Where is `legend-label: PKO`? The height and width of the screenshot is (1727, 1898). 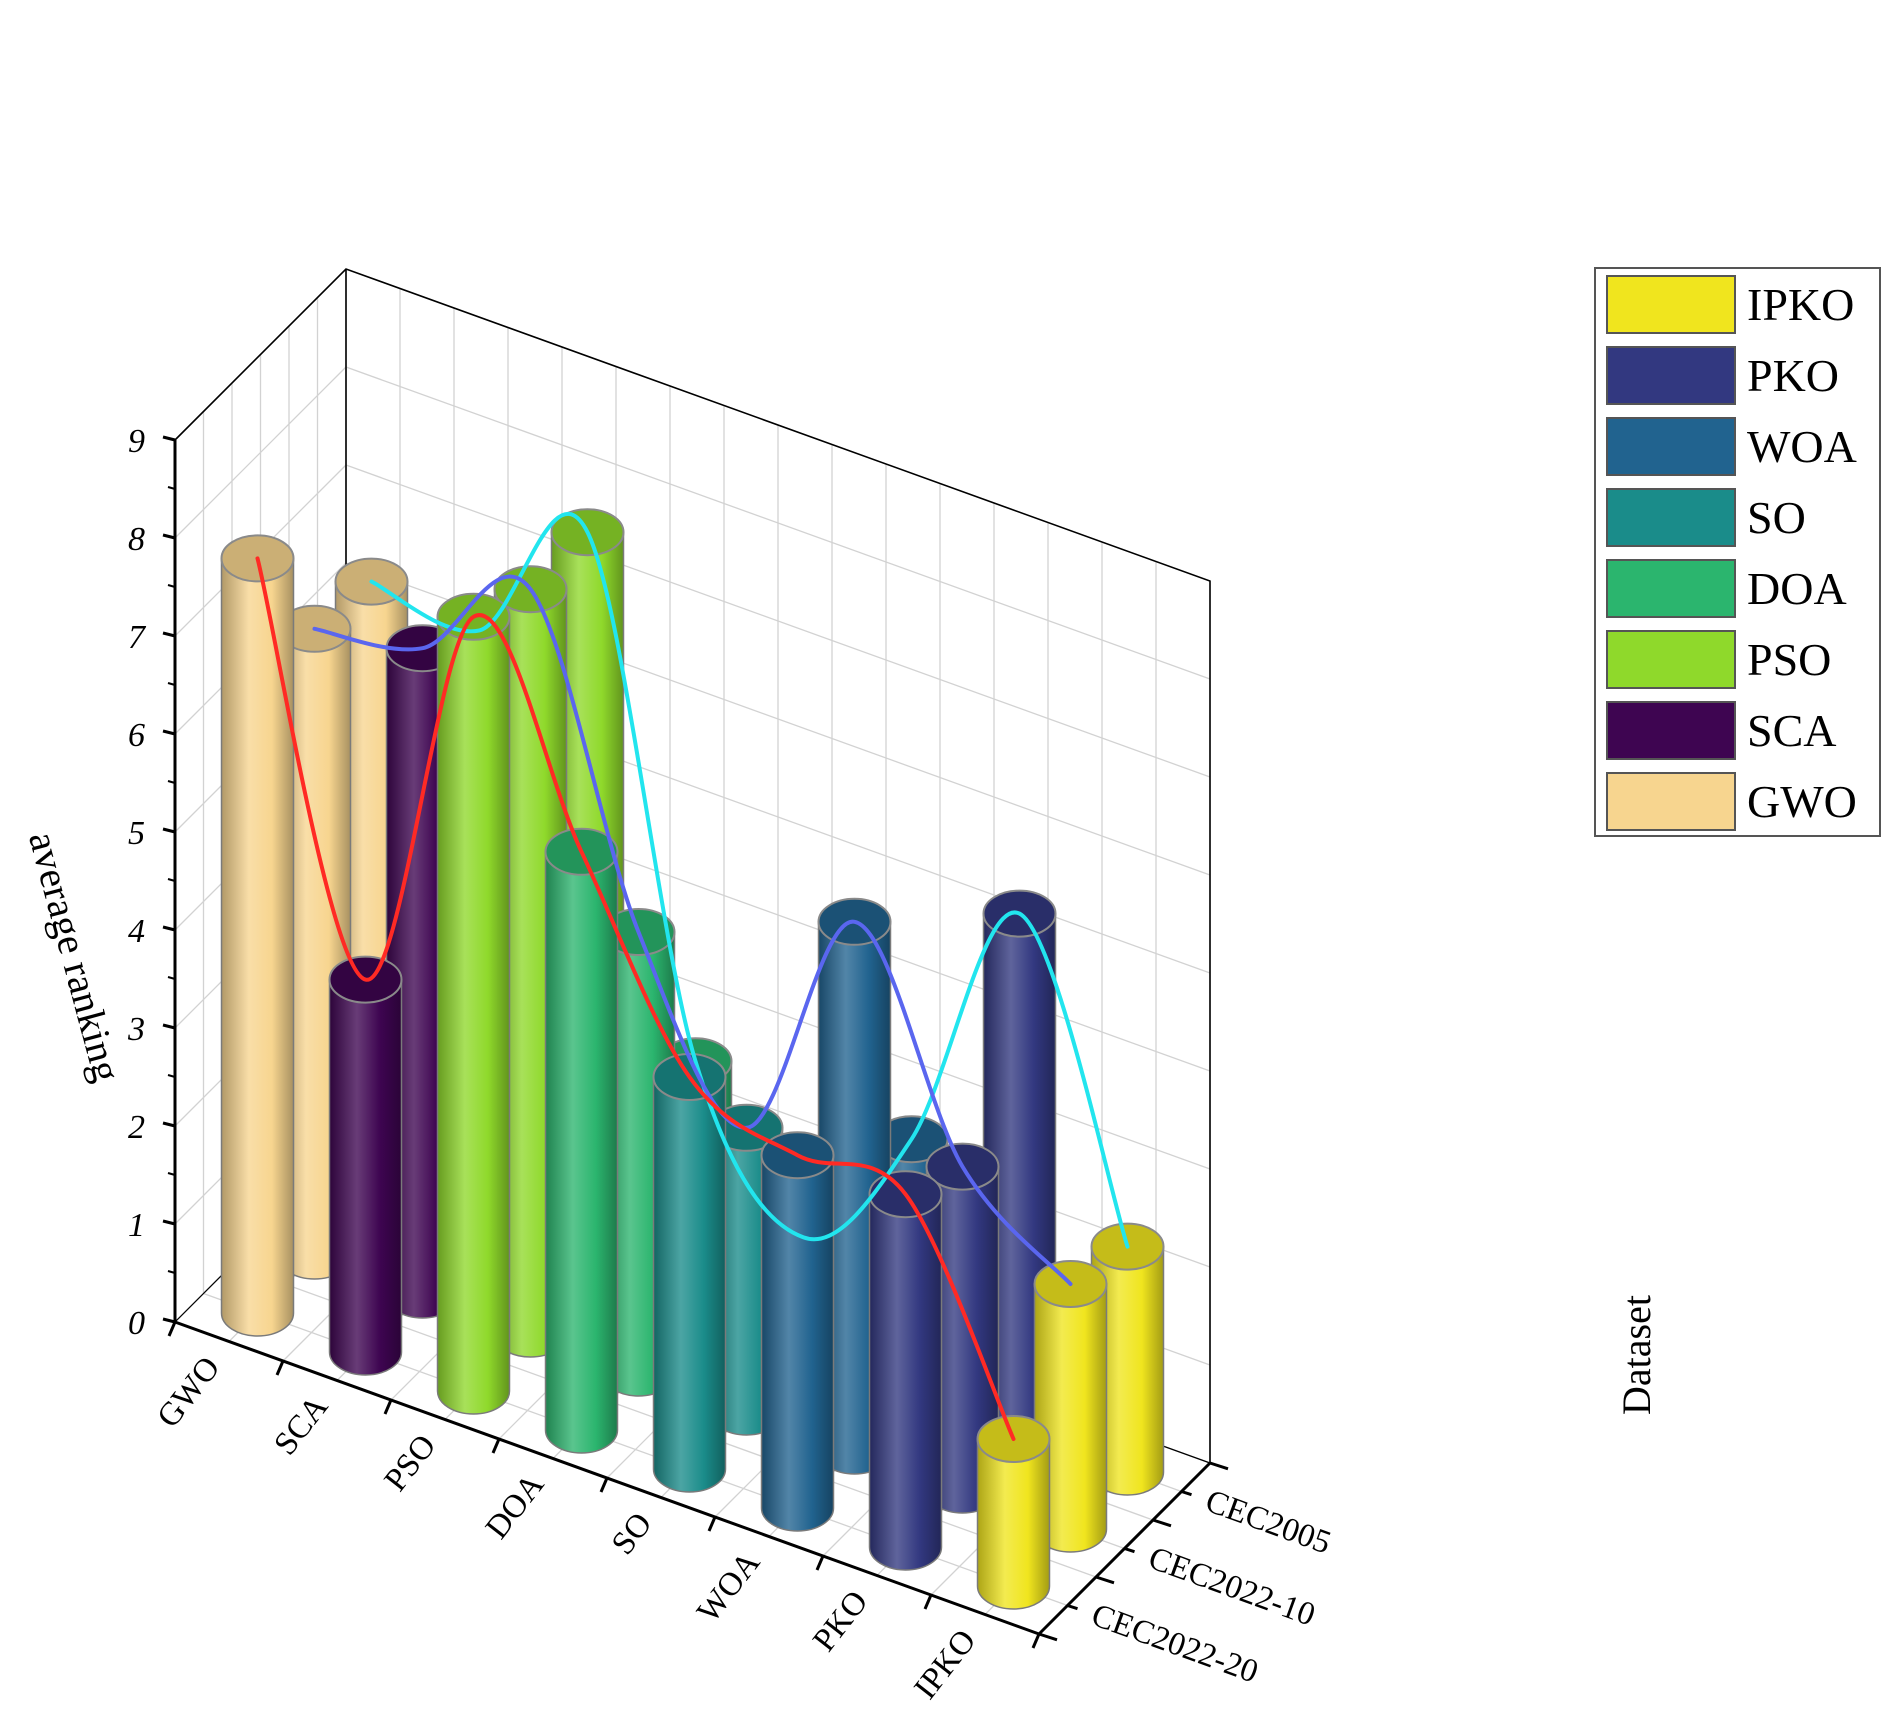
legend-label: PKO is located at coordinates (1793, 375).